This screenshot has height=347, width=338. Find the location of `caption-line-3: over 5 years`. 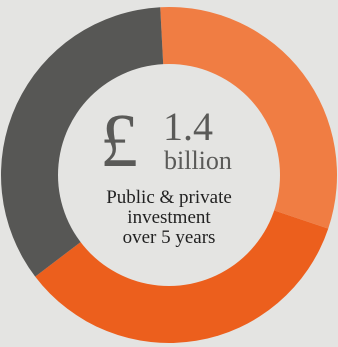

caption-line-3: over 5 years is located at coordinates (169, 237).